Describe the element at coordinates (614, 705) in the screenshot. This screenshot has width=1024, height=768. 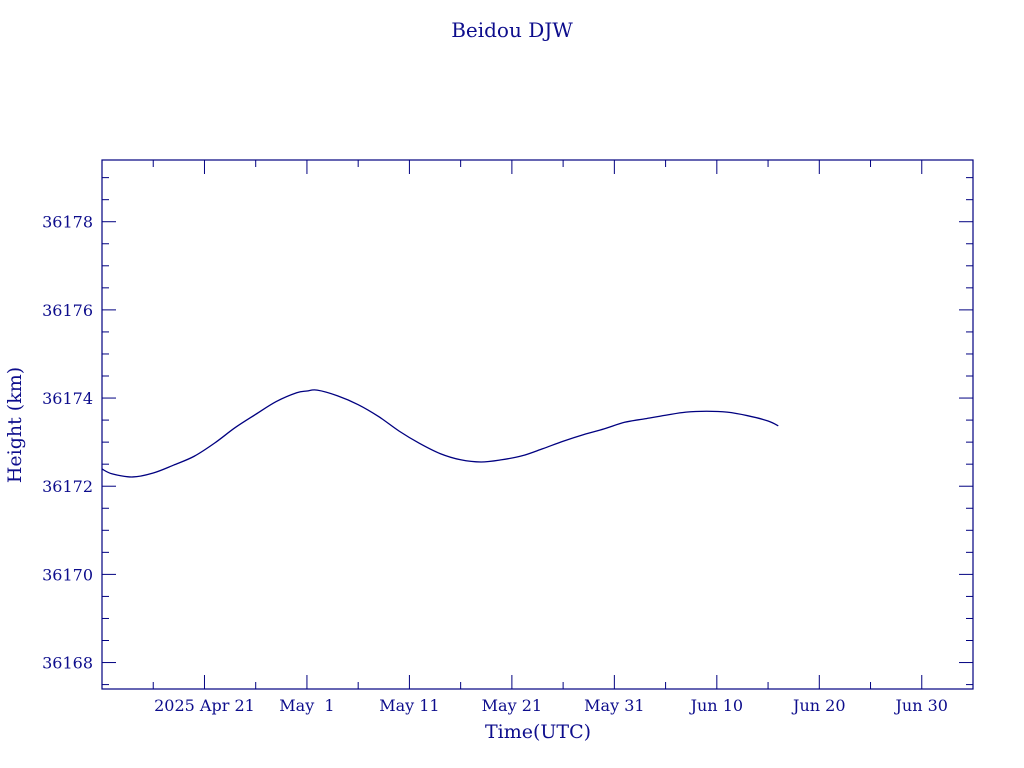
I see `x-tick-label: May 31` at that location.